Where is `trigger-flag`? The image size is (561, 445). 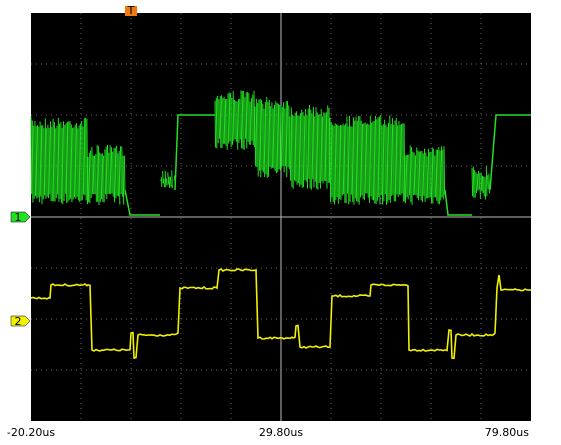 trigger-flag is located at coordinates (131, 11).